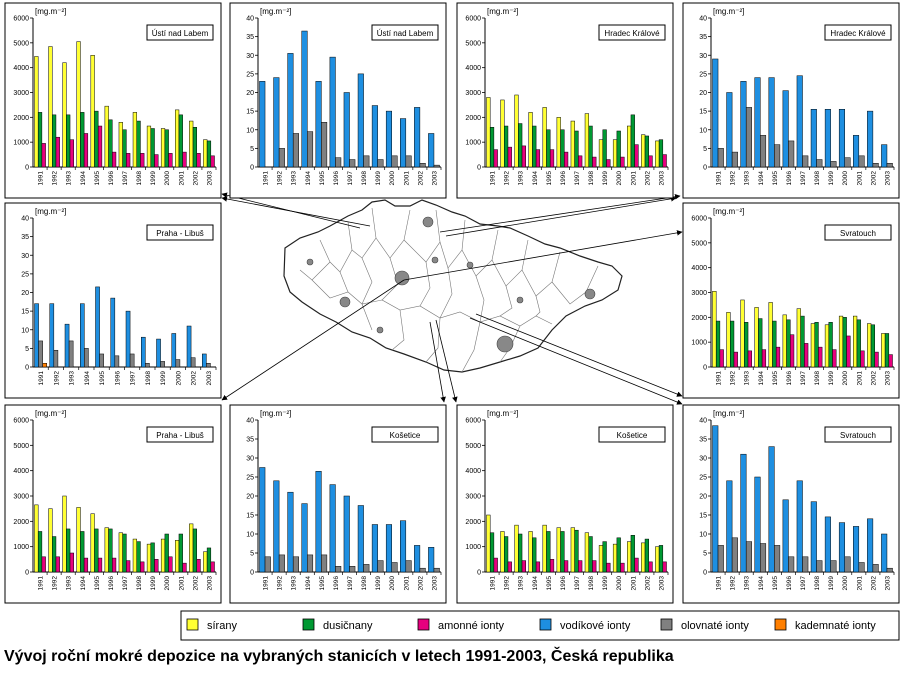 The image size is (900, 673). I want to click on station-label: Svratouch, so click(858, 232).